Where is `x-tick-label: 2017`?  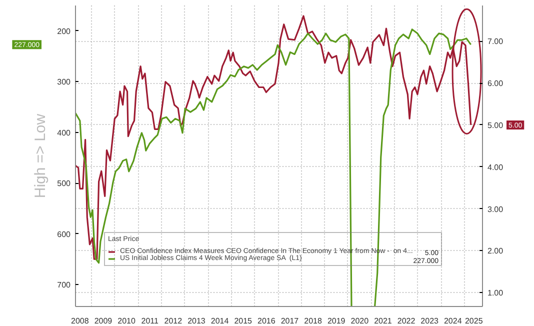
x-tick-label: 2017 is located at coordinates (290, 321).